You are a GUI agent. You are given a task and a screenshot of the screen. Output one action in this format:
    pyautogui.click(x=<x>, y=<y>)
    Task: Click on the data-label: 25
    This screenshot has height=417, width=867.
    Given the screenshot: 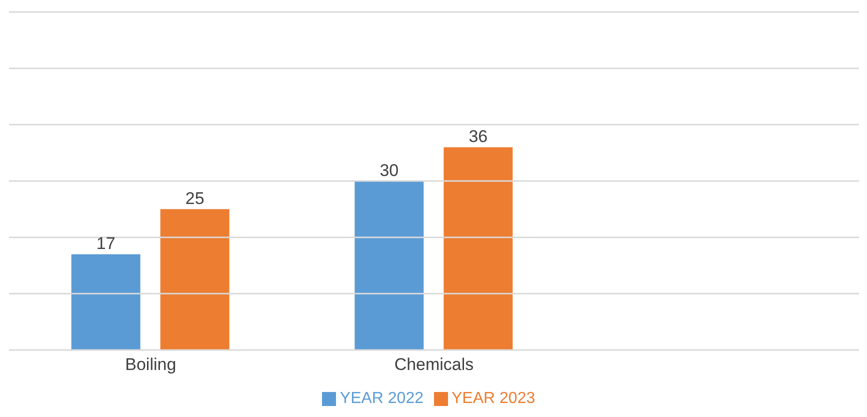 What is the action you would take?
    pyautogui.click(x=194, y=198)
    